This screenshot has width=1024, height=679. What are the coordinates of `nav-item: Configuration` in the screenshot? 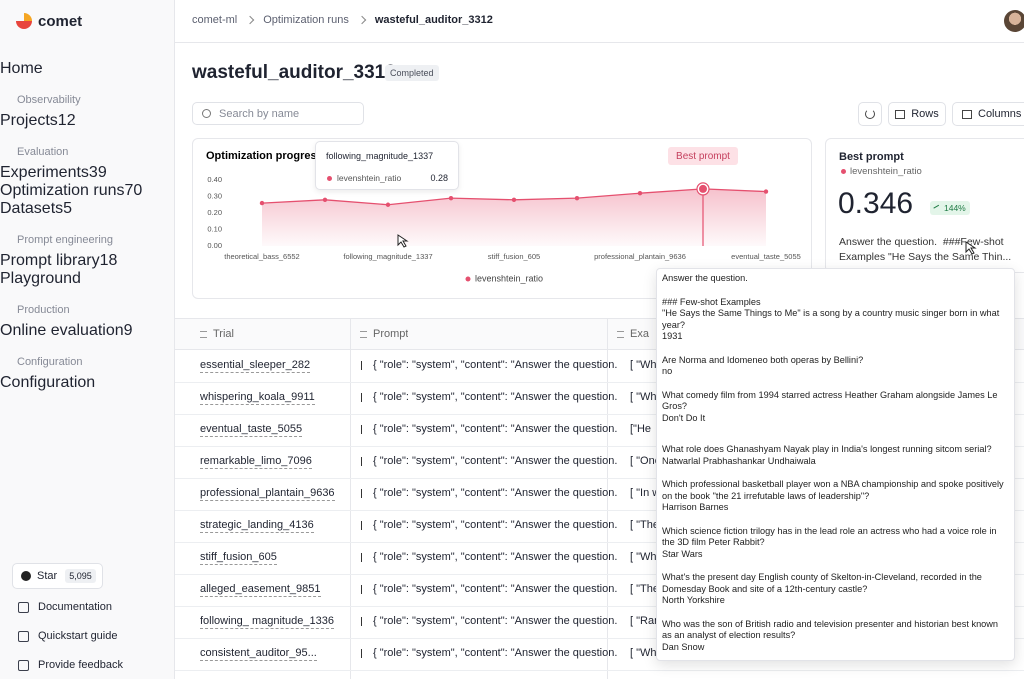 It's located at (87, 383).